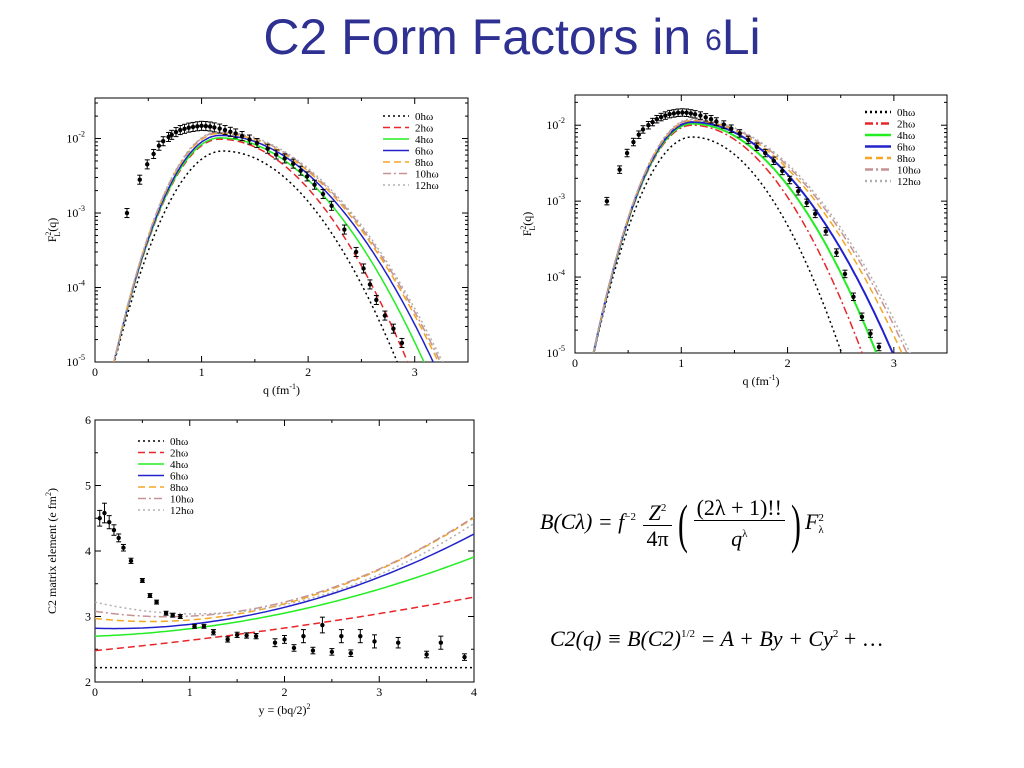  What do you see at coordinates (909, 171) in the screenshot?
I see `legend-label-10hw: 10hω` at bounding box center [909, 171].